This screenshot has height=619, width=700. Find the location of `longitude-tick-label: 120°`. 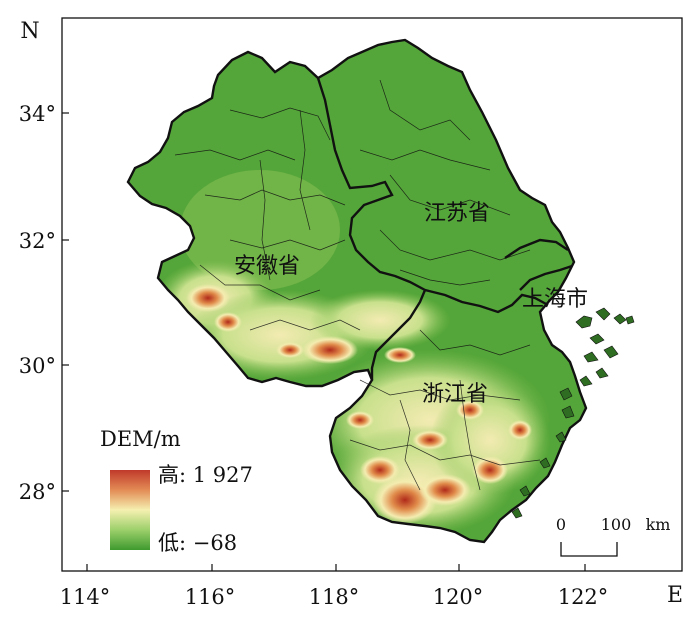

longitude-tick-label: 120° is located at coordinates (458, 597).